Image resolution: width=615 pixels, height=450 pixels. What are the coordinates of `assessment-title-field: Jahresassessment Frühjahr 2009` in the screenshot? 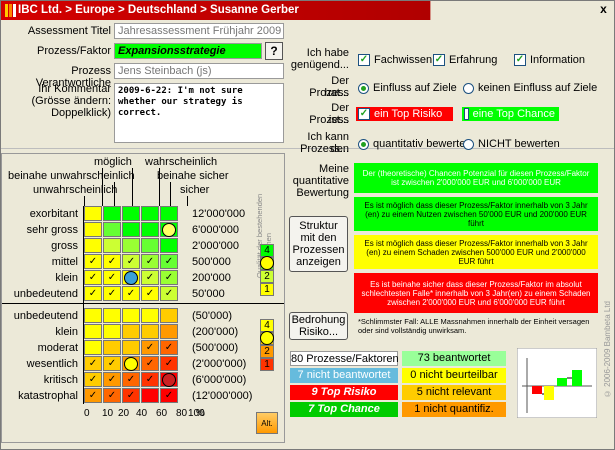 It's located at (199, 31).